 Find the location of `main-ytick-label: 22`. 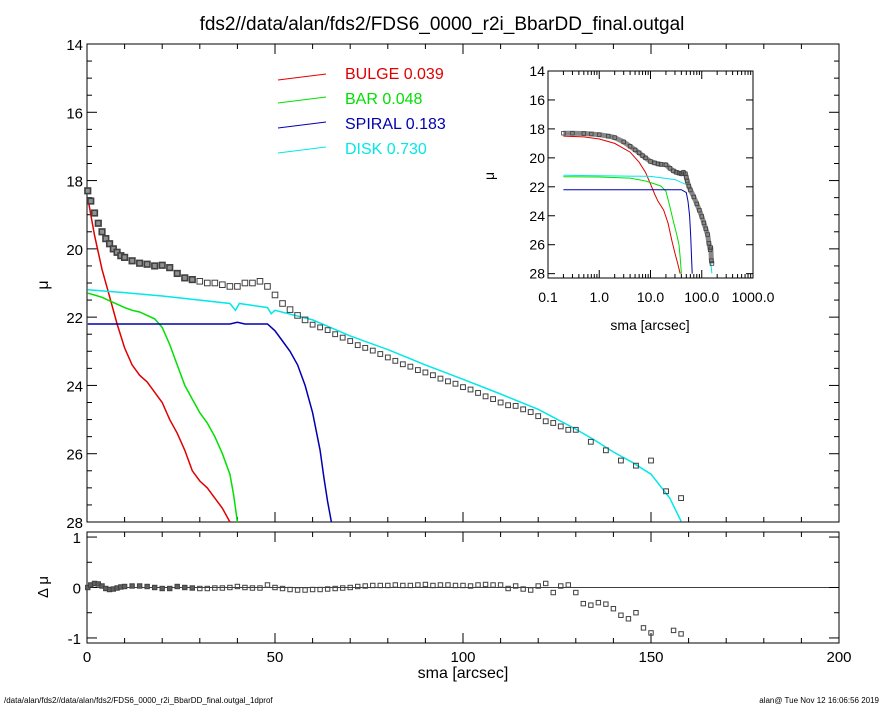

main-ytick-label: 22 is located at coordinates (74, 318).